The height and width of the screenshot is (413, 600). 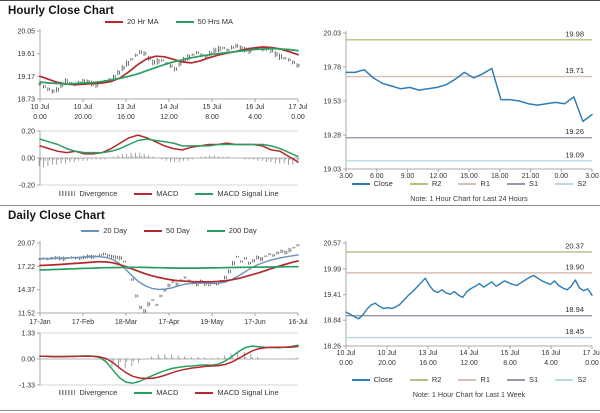 I want to click on svg-text: 18.84, so click(x=332, y=321).